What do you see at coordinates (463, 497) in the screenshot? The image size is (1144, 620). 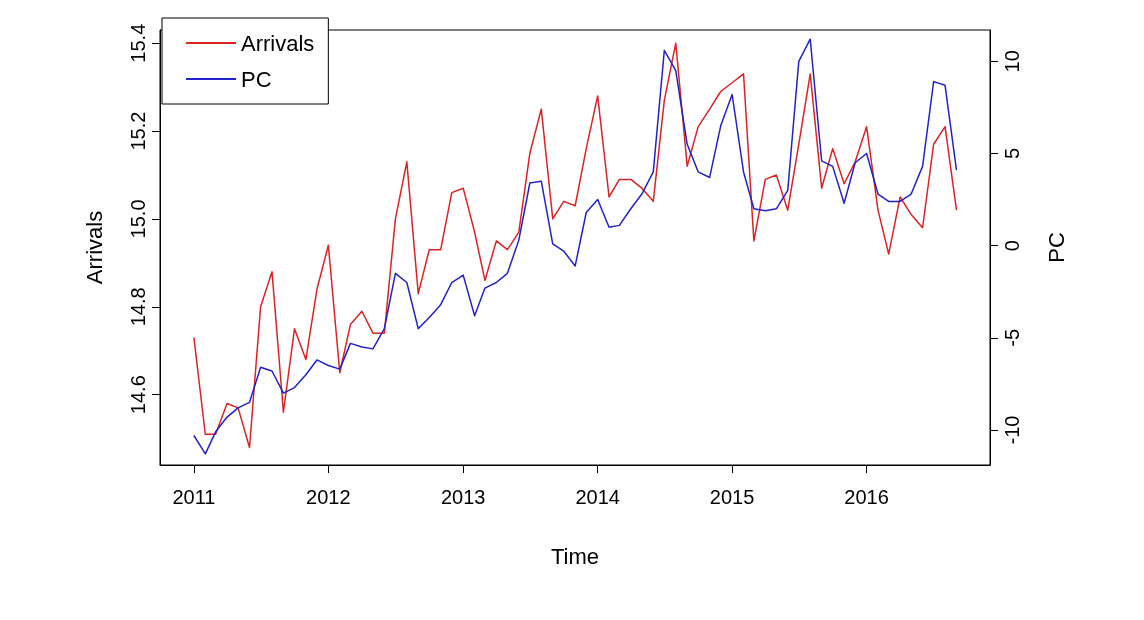 I see `x-tick-label: 2013` at bounding box center [463, 497].